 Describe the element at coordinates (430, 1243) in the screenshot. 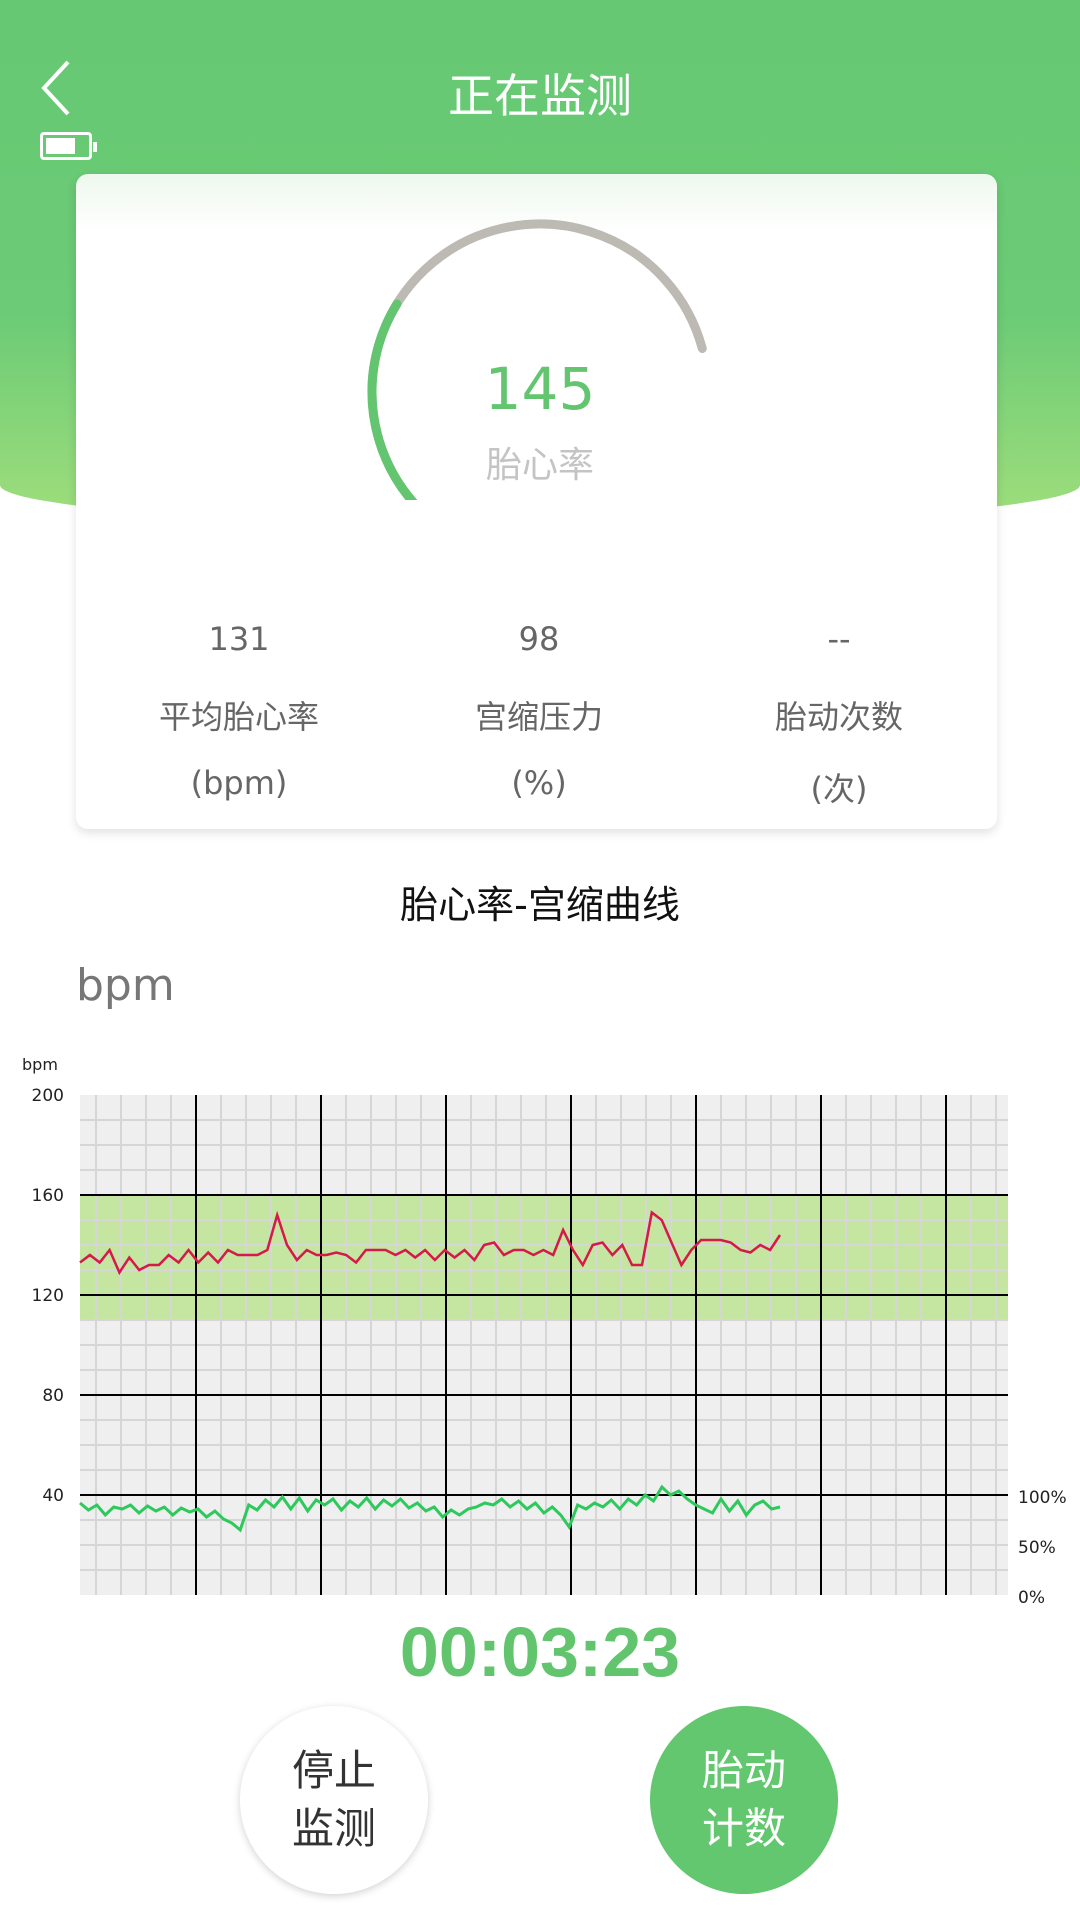

I see `fhr-series-line` at that location.